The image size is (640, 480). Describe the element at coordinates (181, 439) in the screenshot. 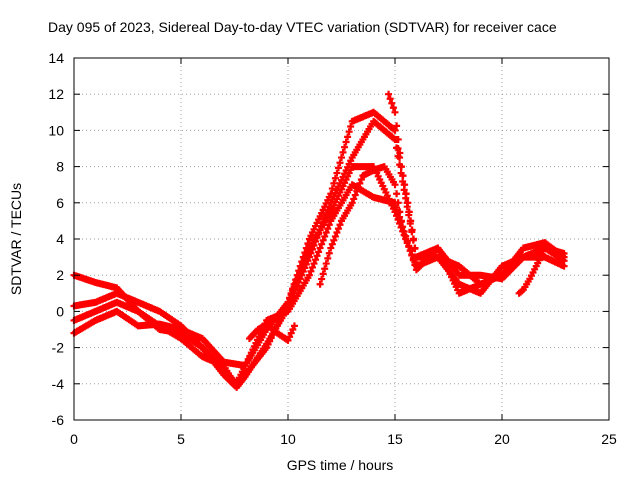

I see `x-tick-label: 5` at that location.